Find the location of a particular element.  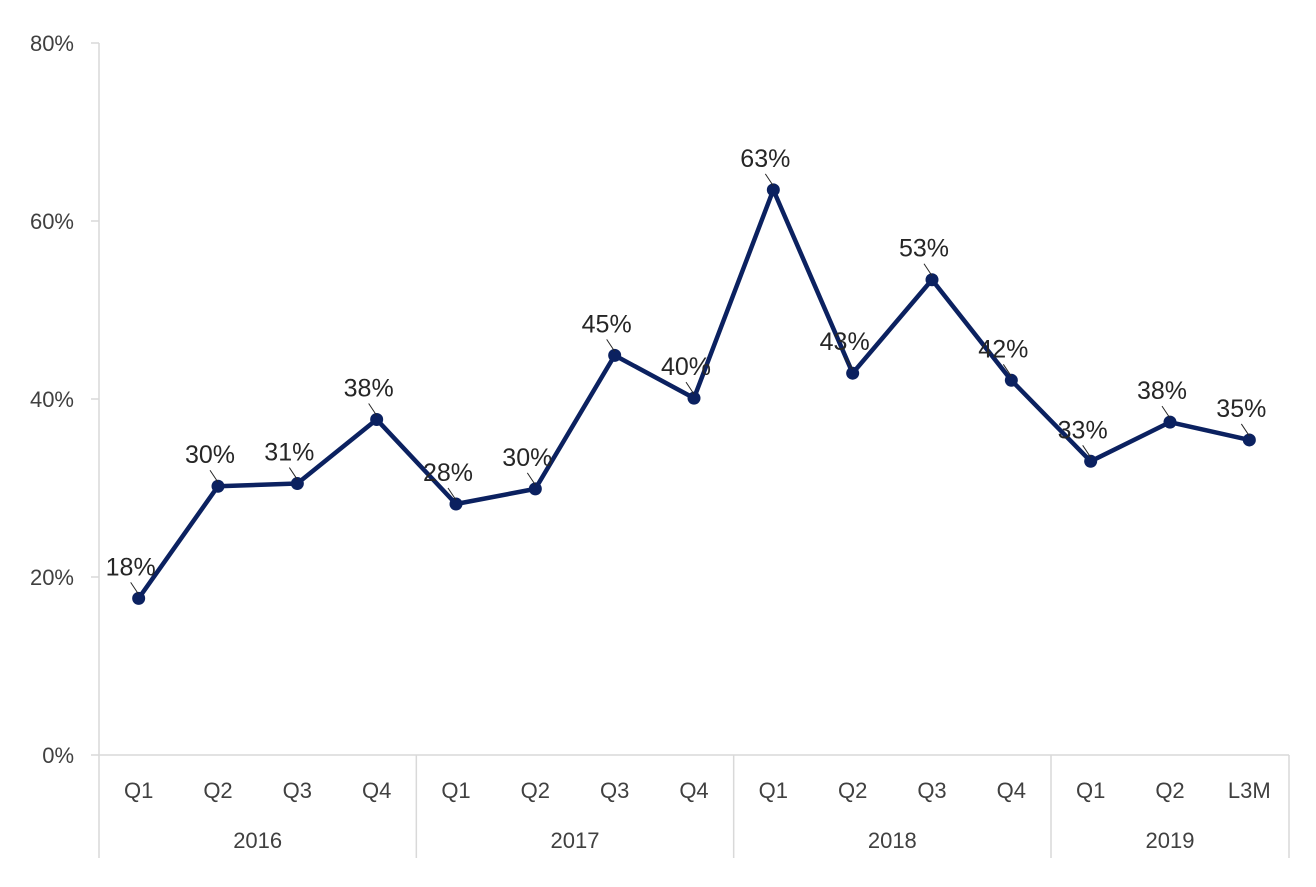

y-tick-label: 80% is located at coordinates (52, 43).